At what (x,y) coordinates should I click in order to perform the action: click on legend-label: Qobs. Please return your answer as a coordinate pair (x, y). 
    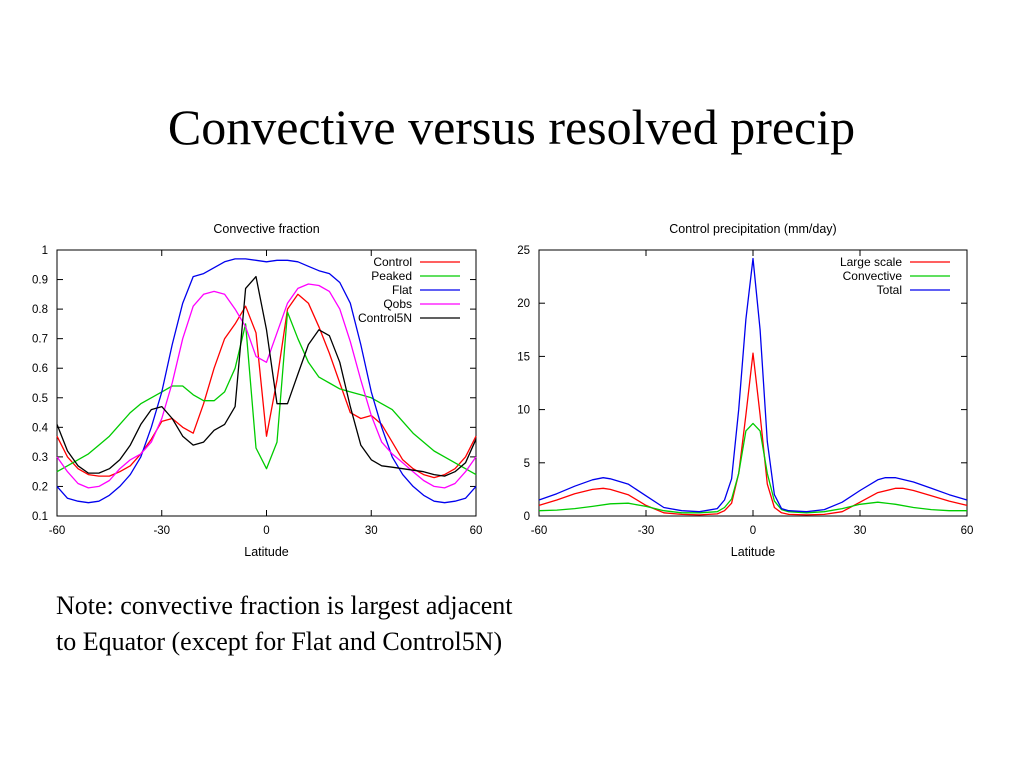
    Looking at the image, I should click on (397, 304).